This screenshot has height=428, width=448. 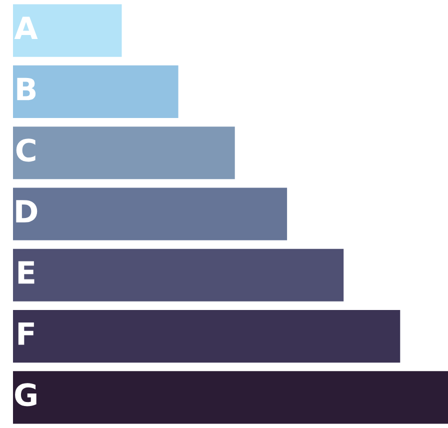 I want to click on y-tick-label: E, so click(x=26, y=272).